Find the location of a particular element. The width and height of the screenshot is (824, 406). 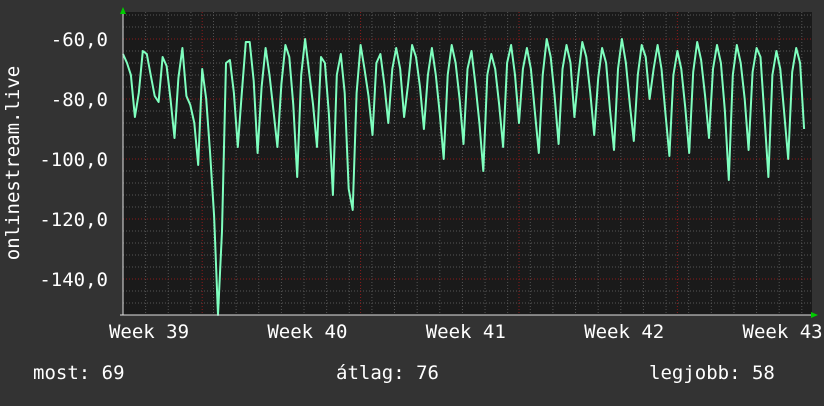

stat-best: legjobb: 58 is located at coordinates (712, 373).